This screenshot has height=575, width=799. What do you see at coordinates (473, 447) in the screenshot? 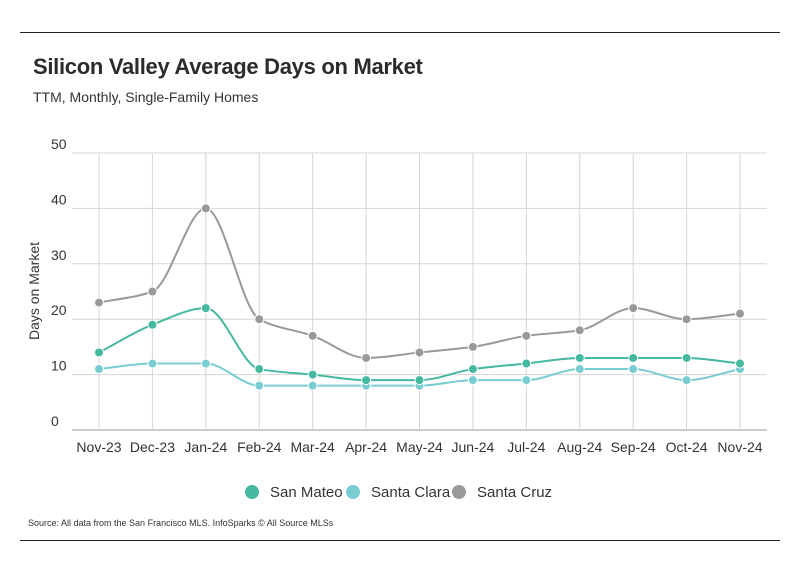
I see `x-tick-label: Jun-24` at bounding box center [473, 447].